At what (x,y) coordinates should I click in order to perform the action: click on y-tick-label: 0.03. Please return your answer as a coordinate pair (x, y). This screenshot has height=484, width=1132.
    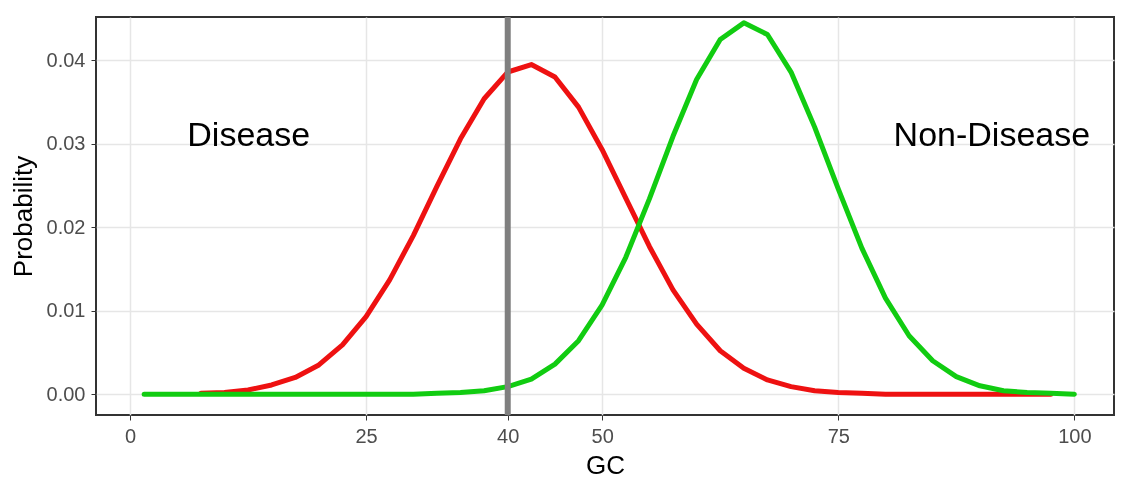
    Looking at the image, I should click on (66, 143).